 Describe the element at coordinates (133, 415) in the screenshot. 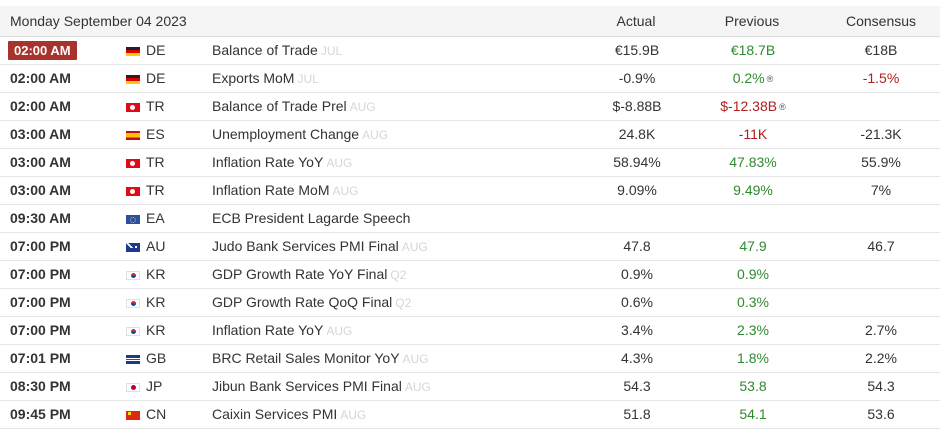

I see `cn-flag-icon` at that location.